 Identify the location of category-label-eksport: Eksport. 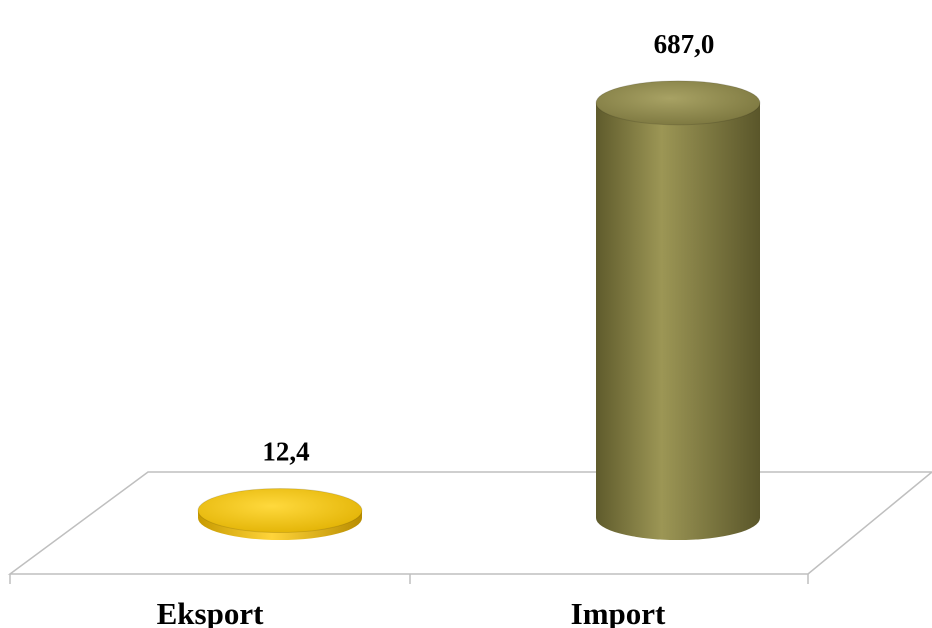
(210, 612).